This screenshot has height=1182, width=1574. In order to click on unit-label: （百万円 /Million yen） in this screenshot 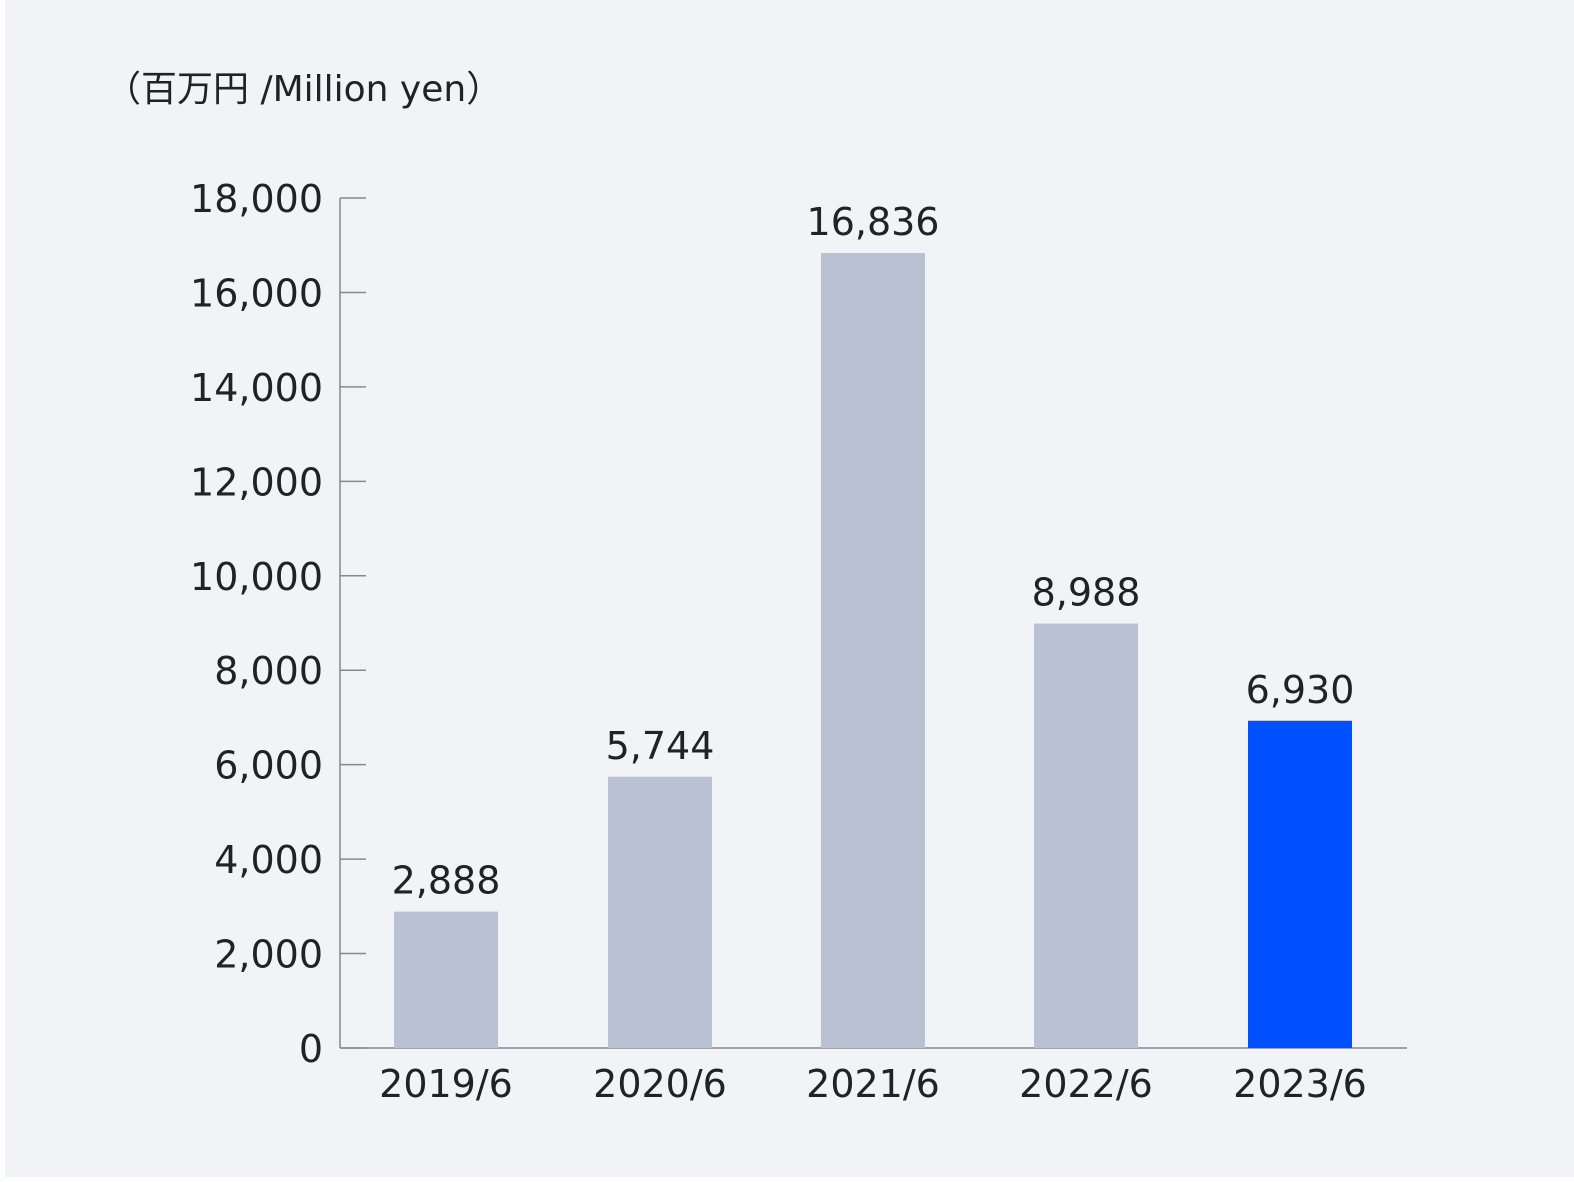, I will do `click(304, 89)`.